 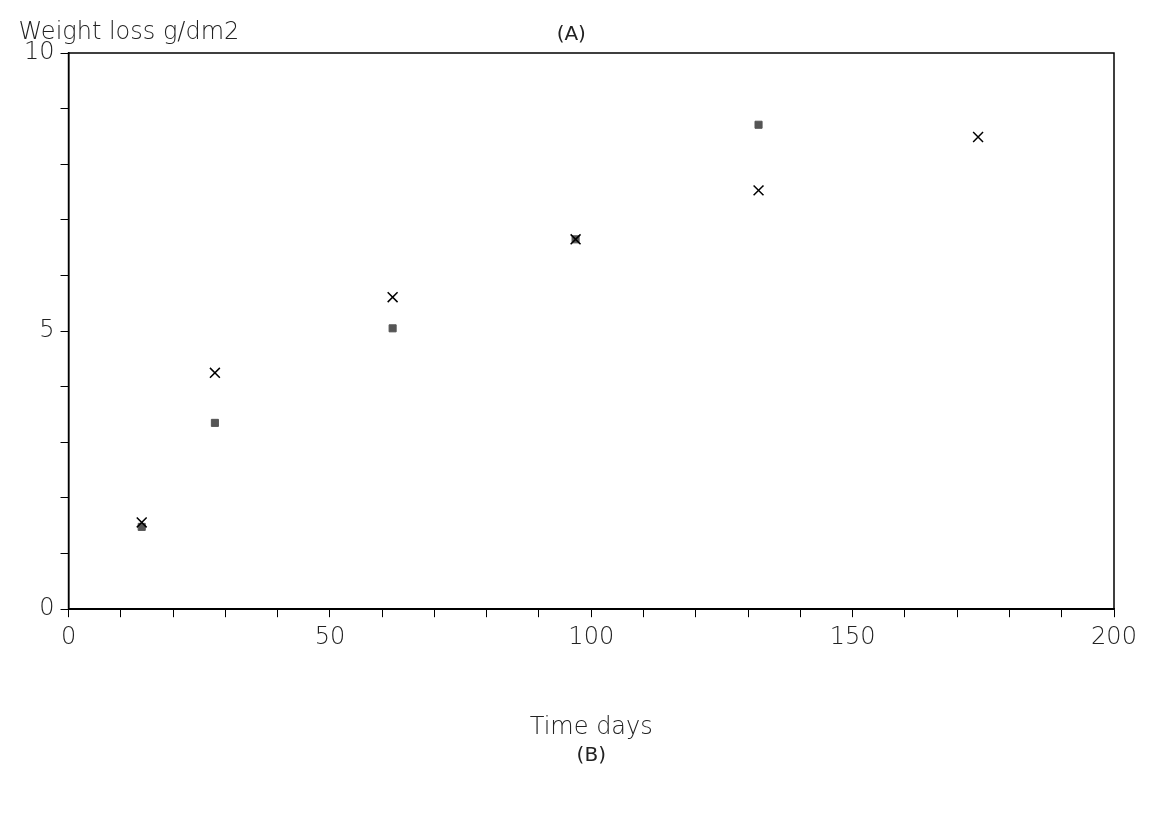 What do you see at coordinates (591, 726) in the screenshot?
I see `x-axis-title: Time days` at bounding box center [591, 726].